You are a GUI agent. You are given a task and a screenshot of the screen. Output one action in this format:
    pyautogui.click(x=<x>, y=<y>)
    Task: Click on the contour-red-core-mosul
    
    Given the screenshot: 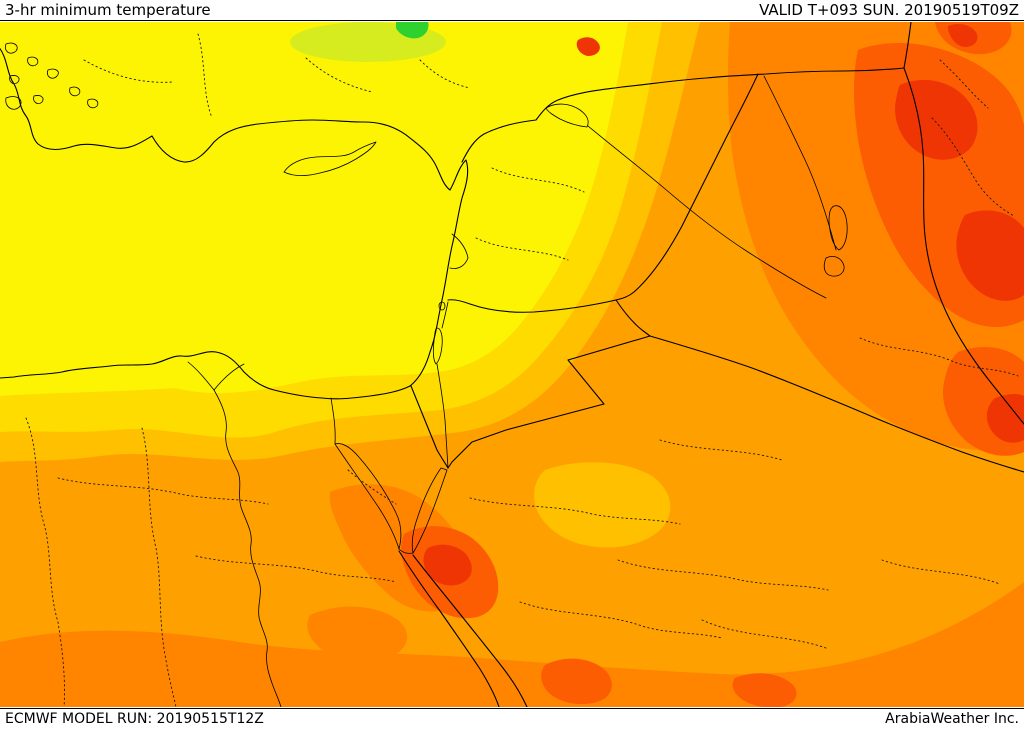 What is the action you would take?
    pyautogui.click(x=936, y=119)
    